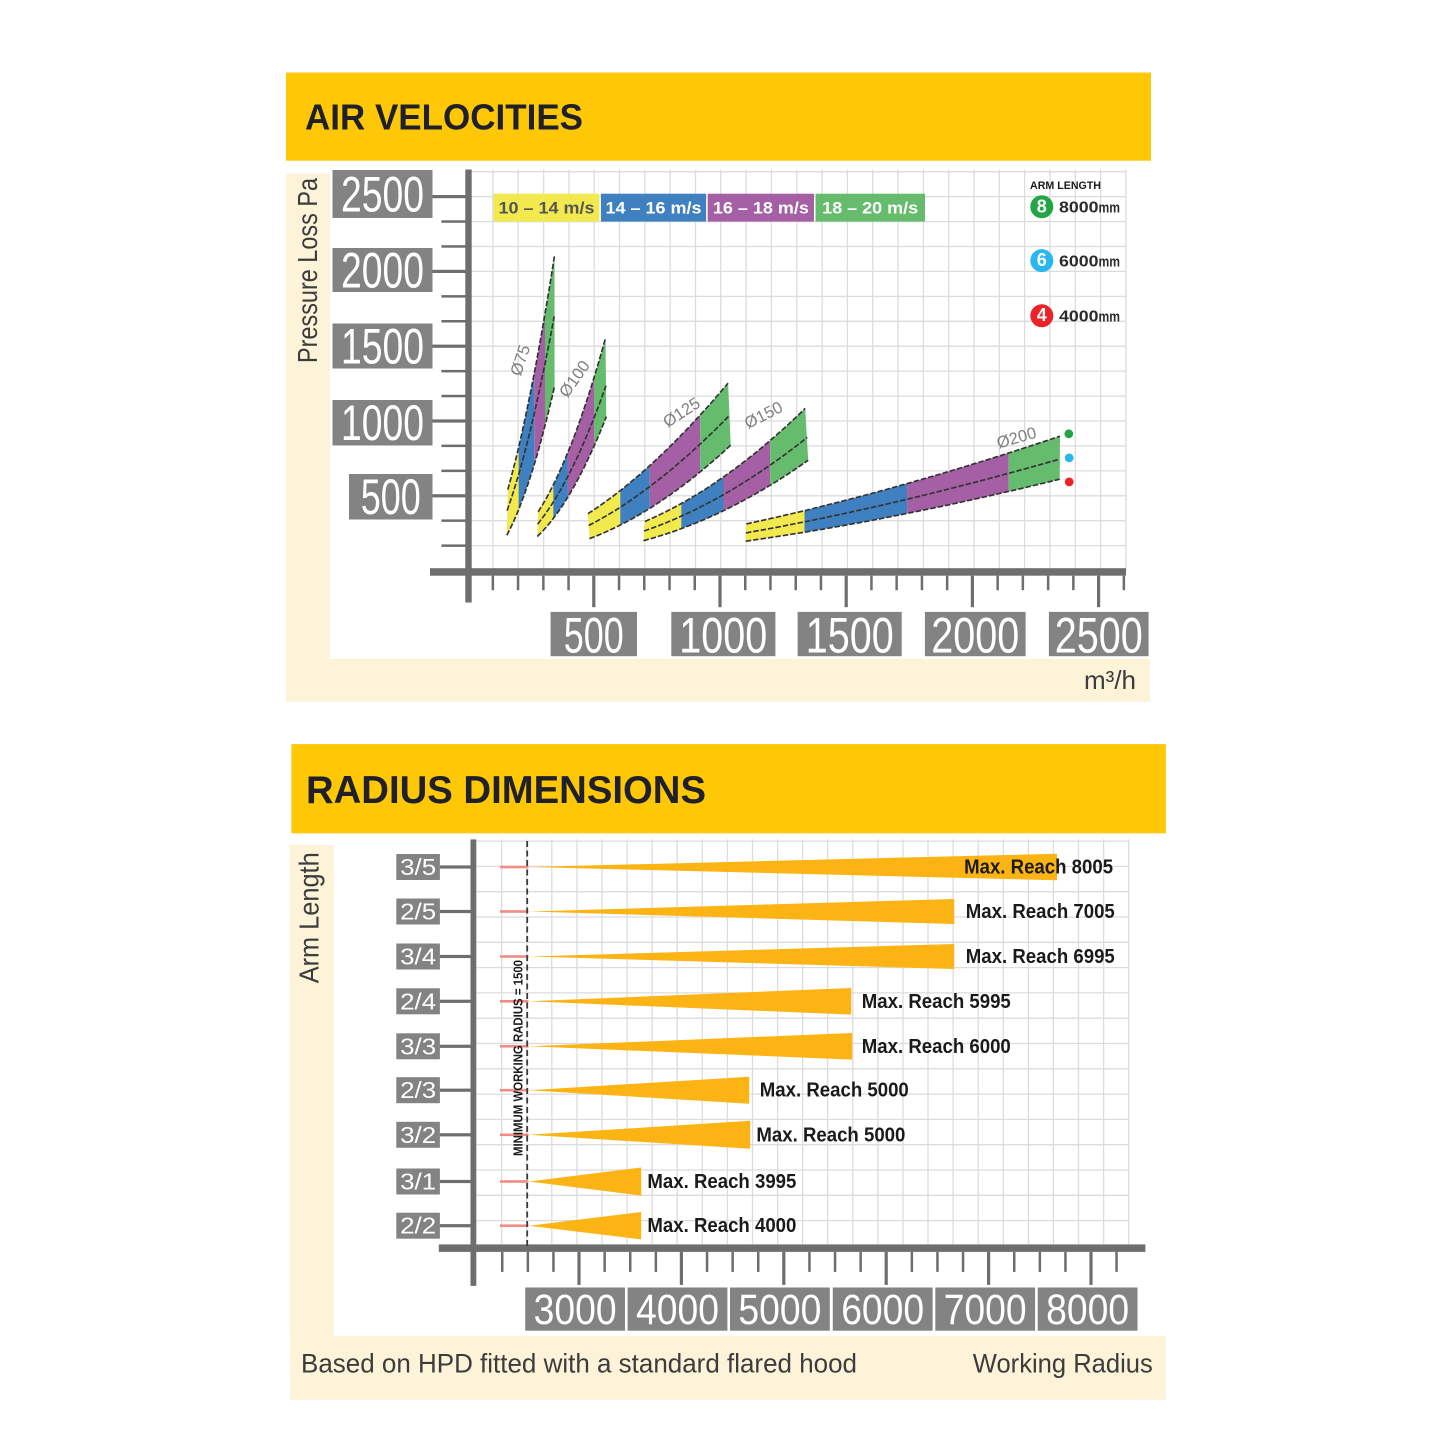  I want to click on svg-text: 8, so click(1042, 206).